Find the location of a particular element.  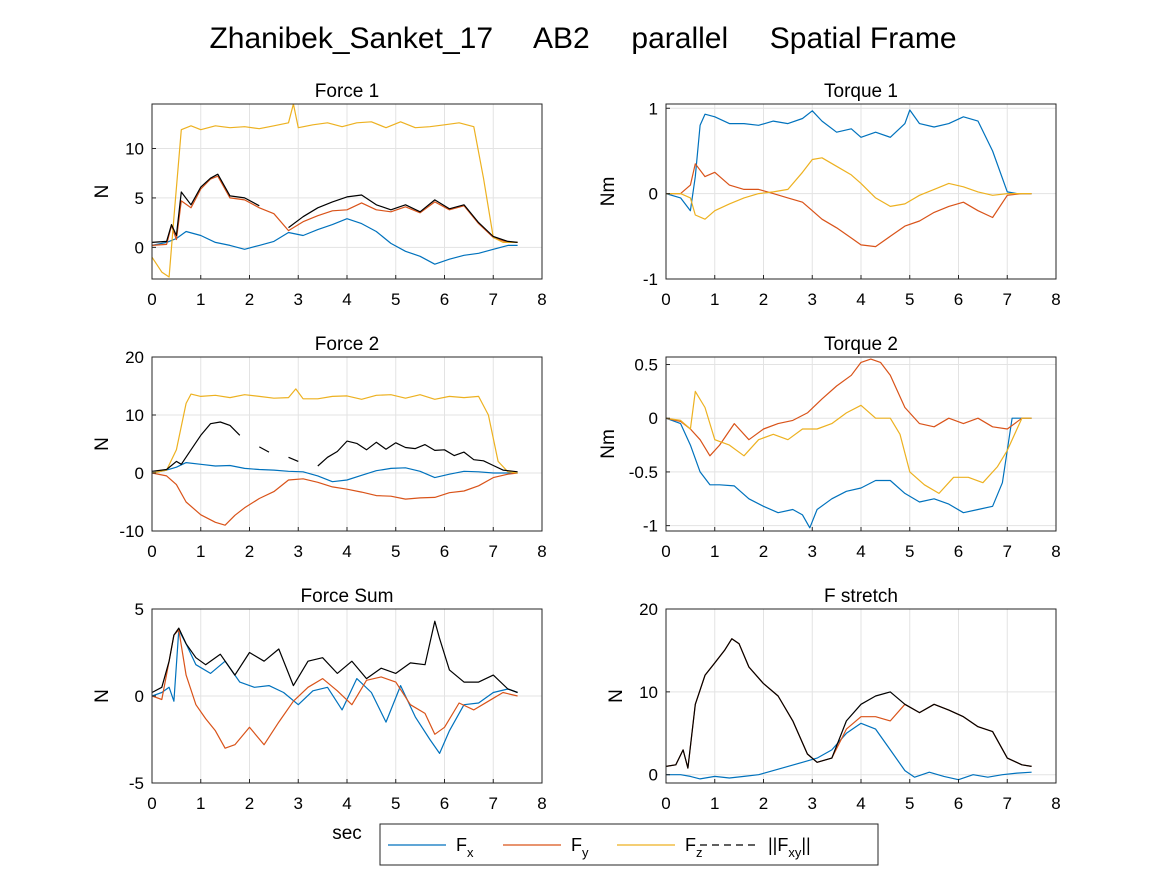

panel-title: Force 2 is located at coordinates (347, 344).